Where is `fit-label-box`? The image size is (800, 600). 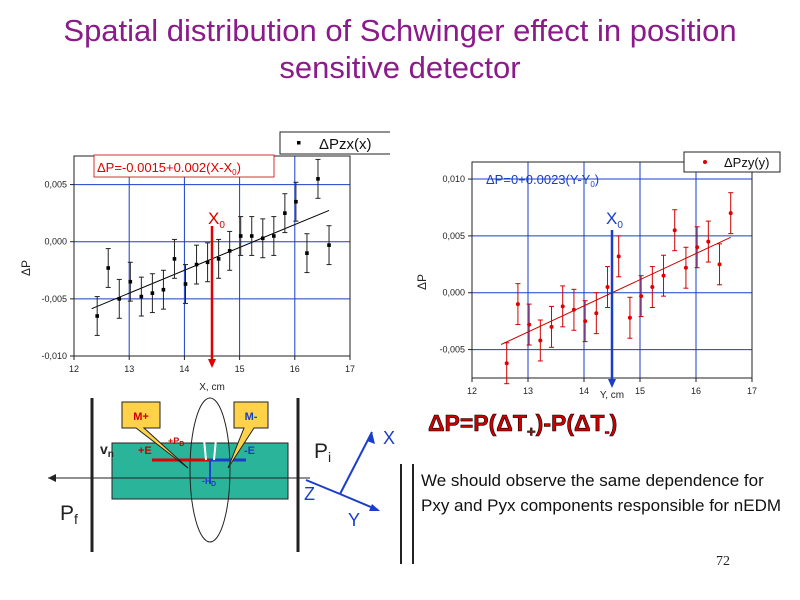
fit-label-box is located at coordinates (184, 166).